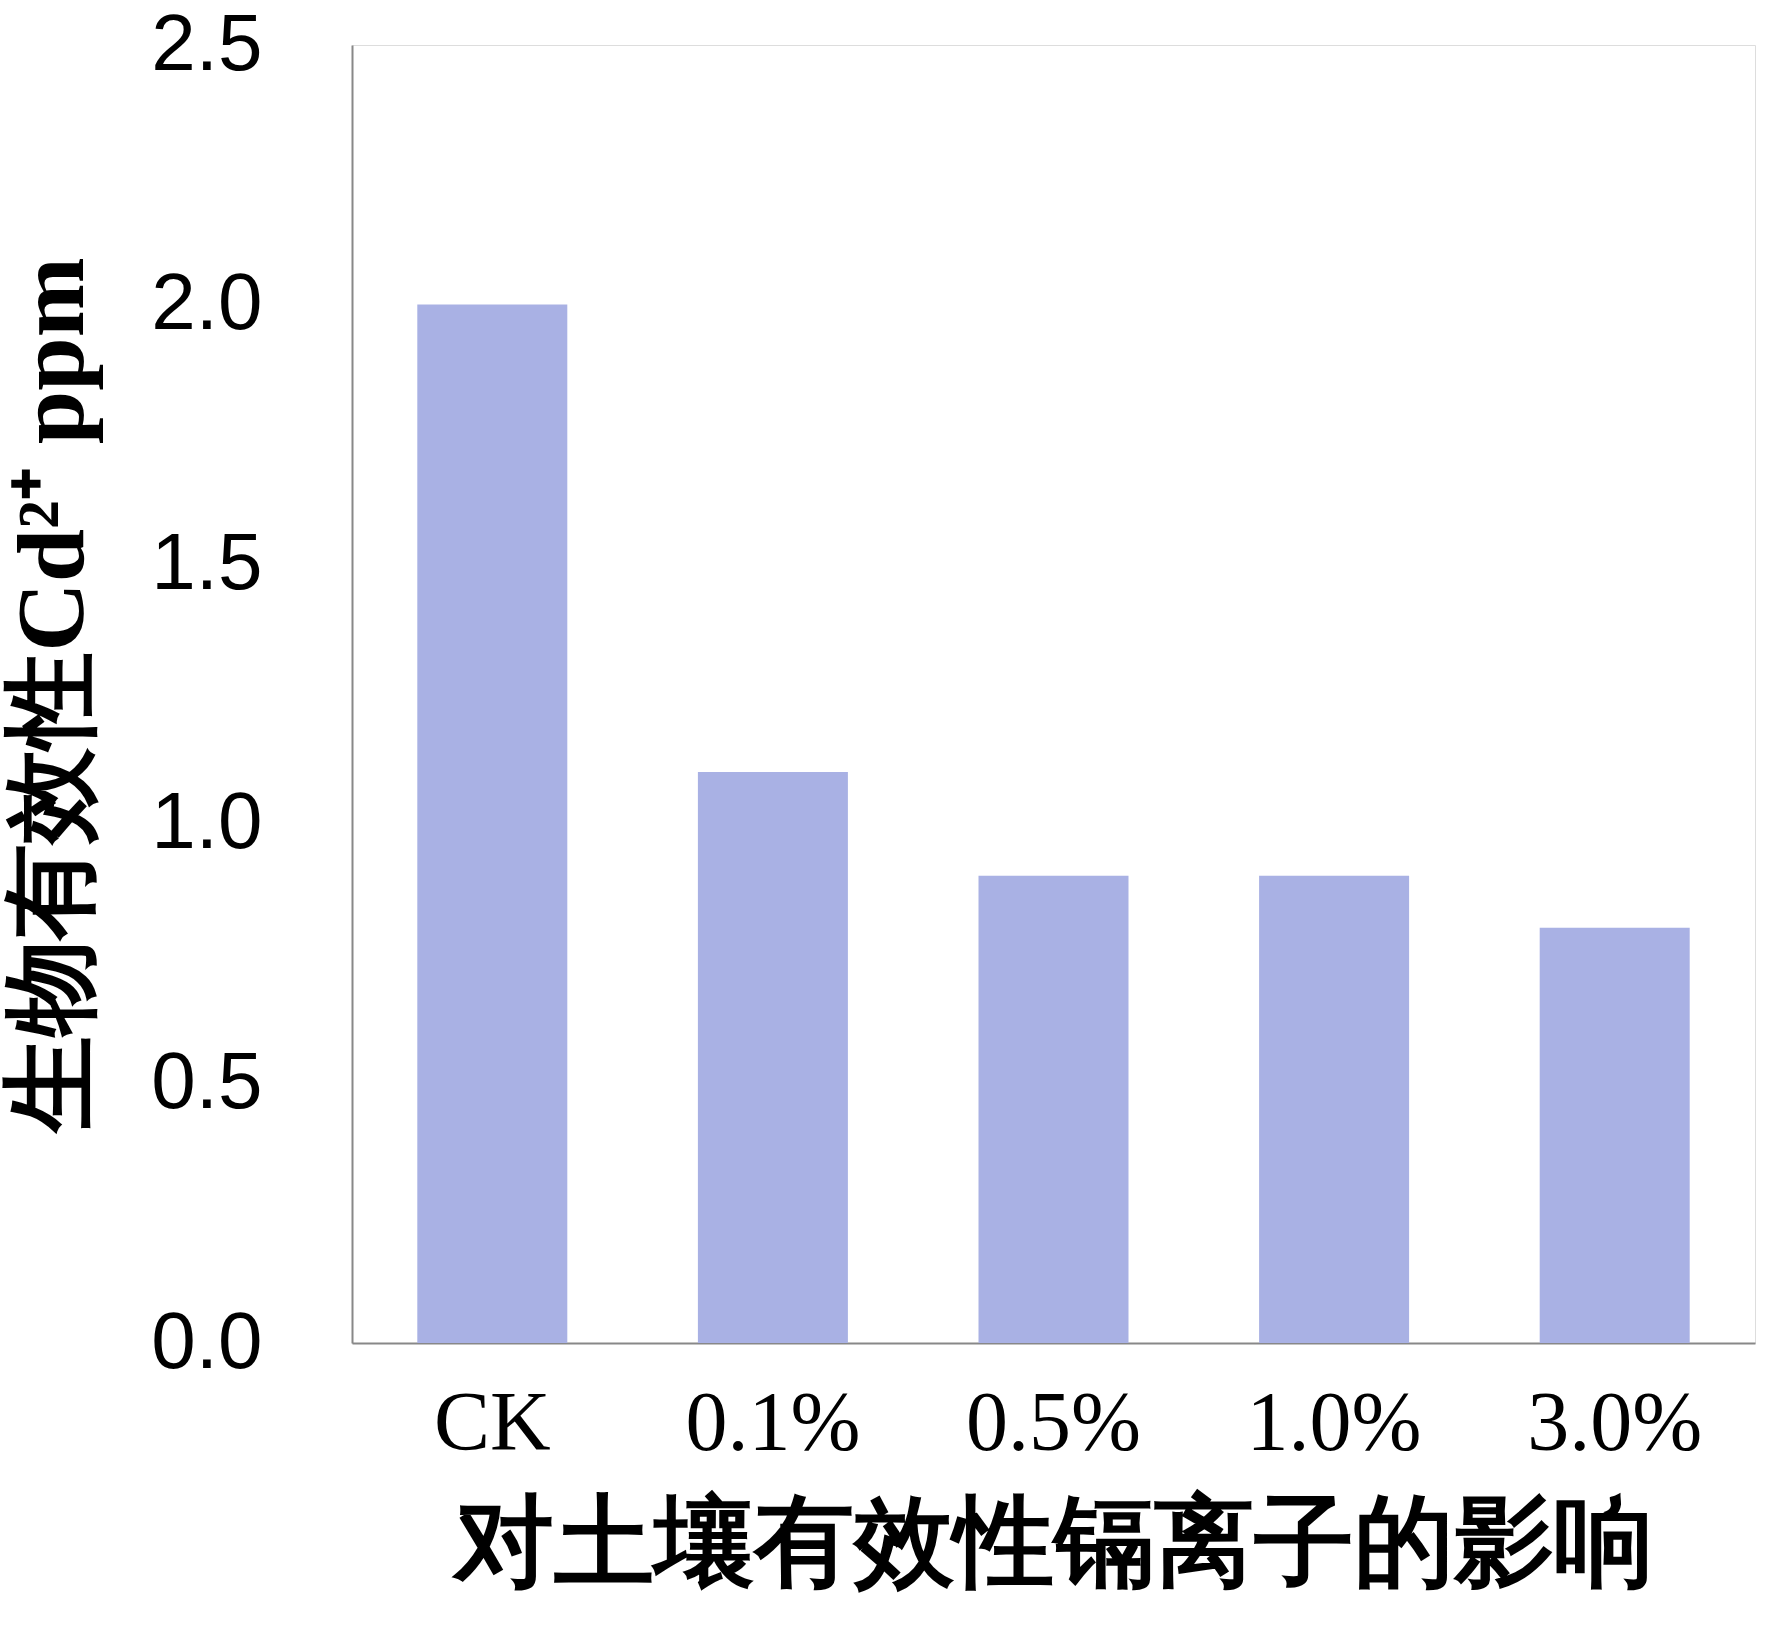 This screenshot has height=1633, width=1790. What do you see at coordinates (1052, 1542) in the screenshot?
I see `x-axis-title: 对土壤有效性镉离子的影响` at bounding box center [1052, 1542].